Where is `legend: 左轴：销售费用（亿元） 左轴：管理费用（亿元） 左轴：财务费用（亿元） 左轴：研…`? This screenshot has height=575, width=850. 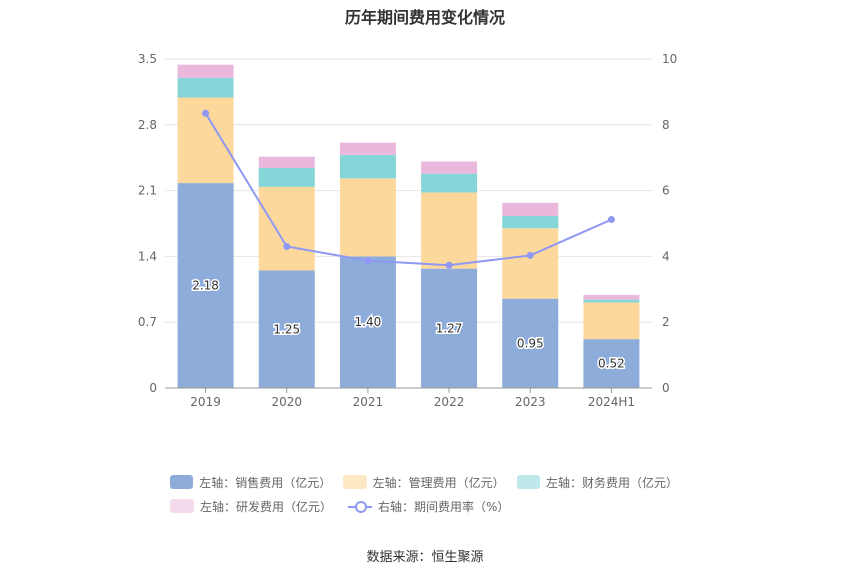
legend: 左轴：销售费用（亿元） 左轴：管理费用（亿元） 左轴：财务费用（亿元） 左轴：研… is located at coordinates (430, 494).